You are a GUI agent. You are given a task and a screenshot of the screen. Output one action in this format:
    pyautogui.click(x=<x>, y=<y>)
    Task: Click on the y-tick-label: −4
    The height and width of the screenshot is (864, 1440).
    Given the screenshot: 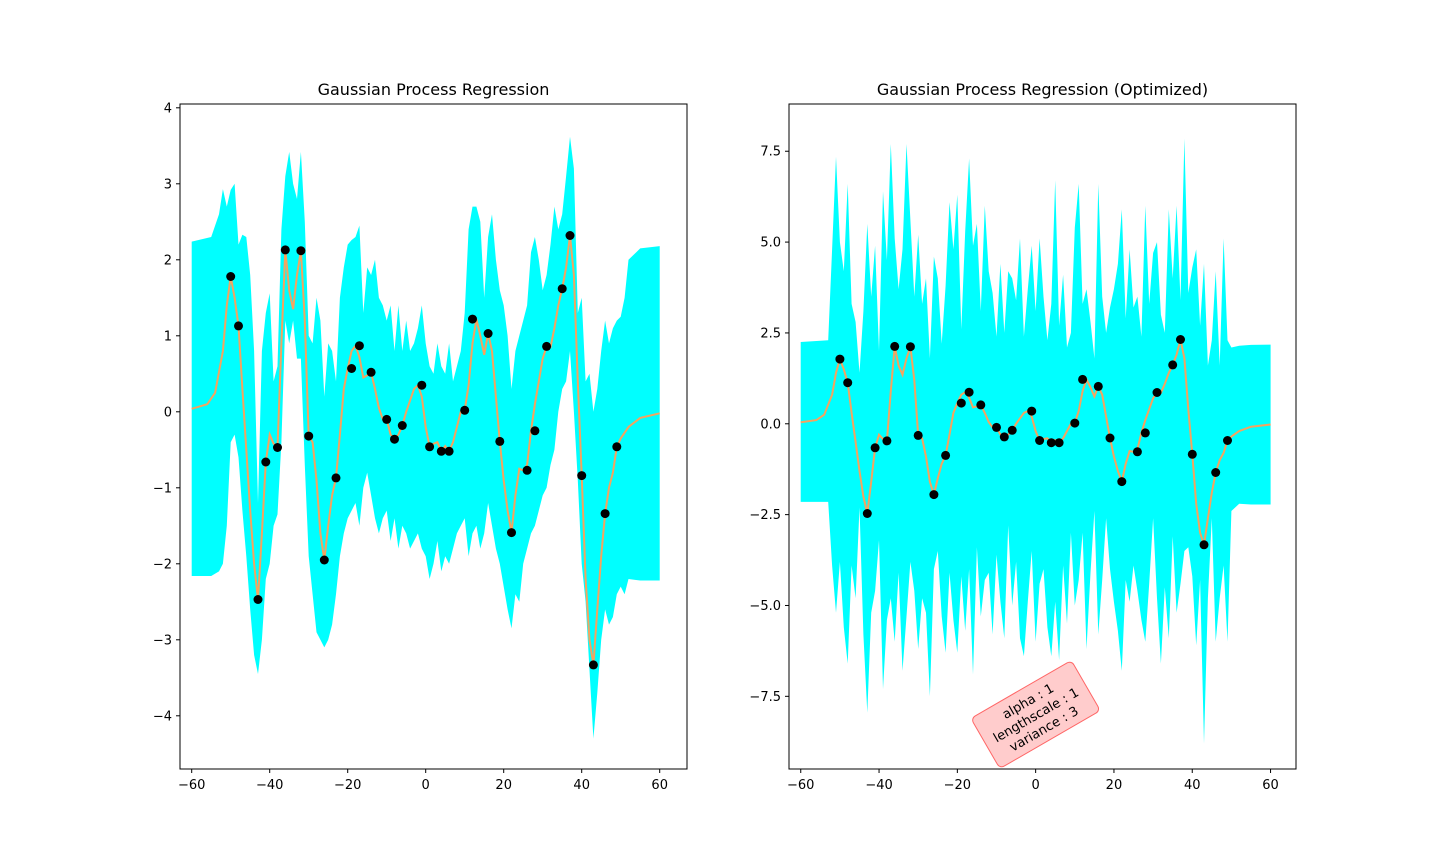 What is the action you would take?
    pyautogui.click(x=162, y=716)
    